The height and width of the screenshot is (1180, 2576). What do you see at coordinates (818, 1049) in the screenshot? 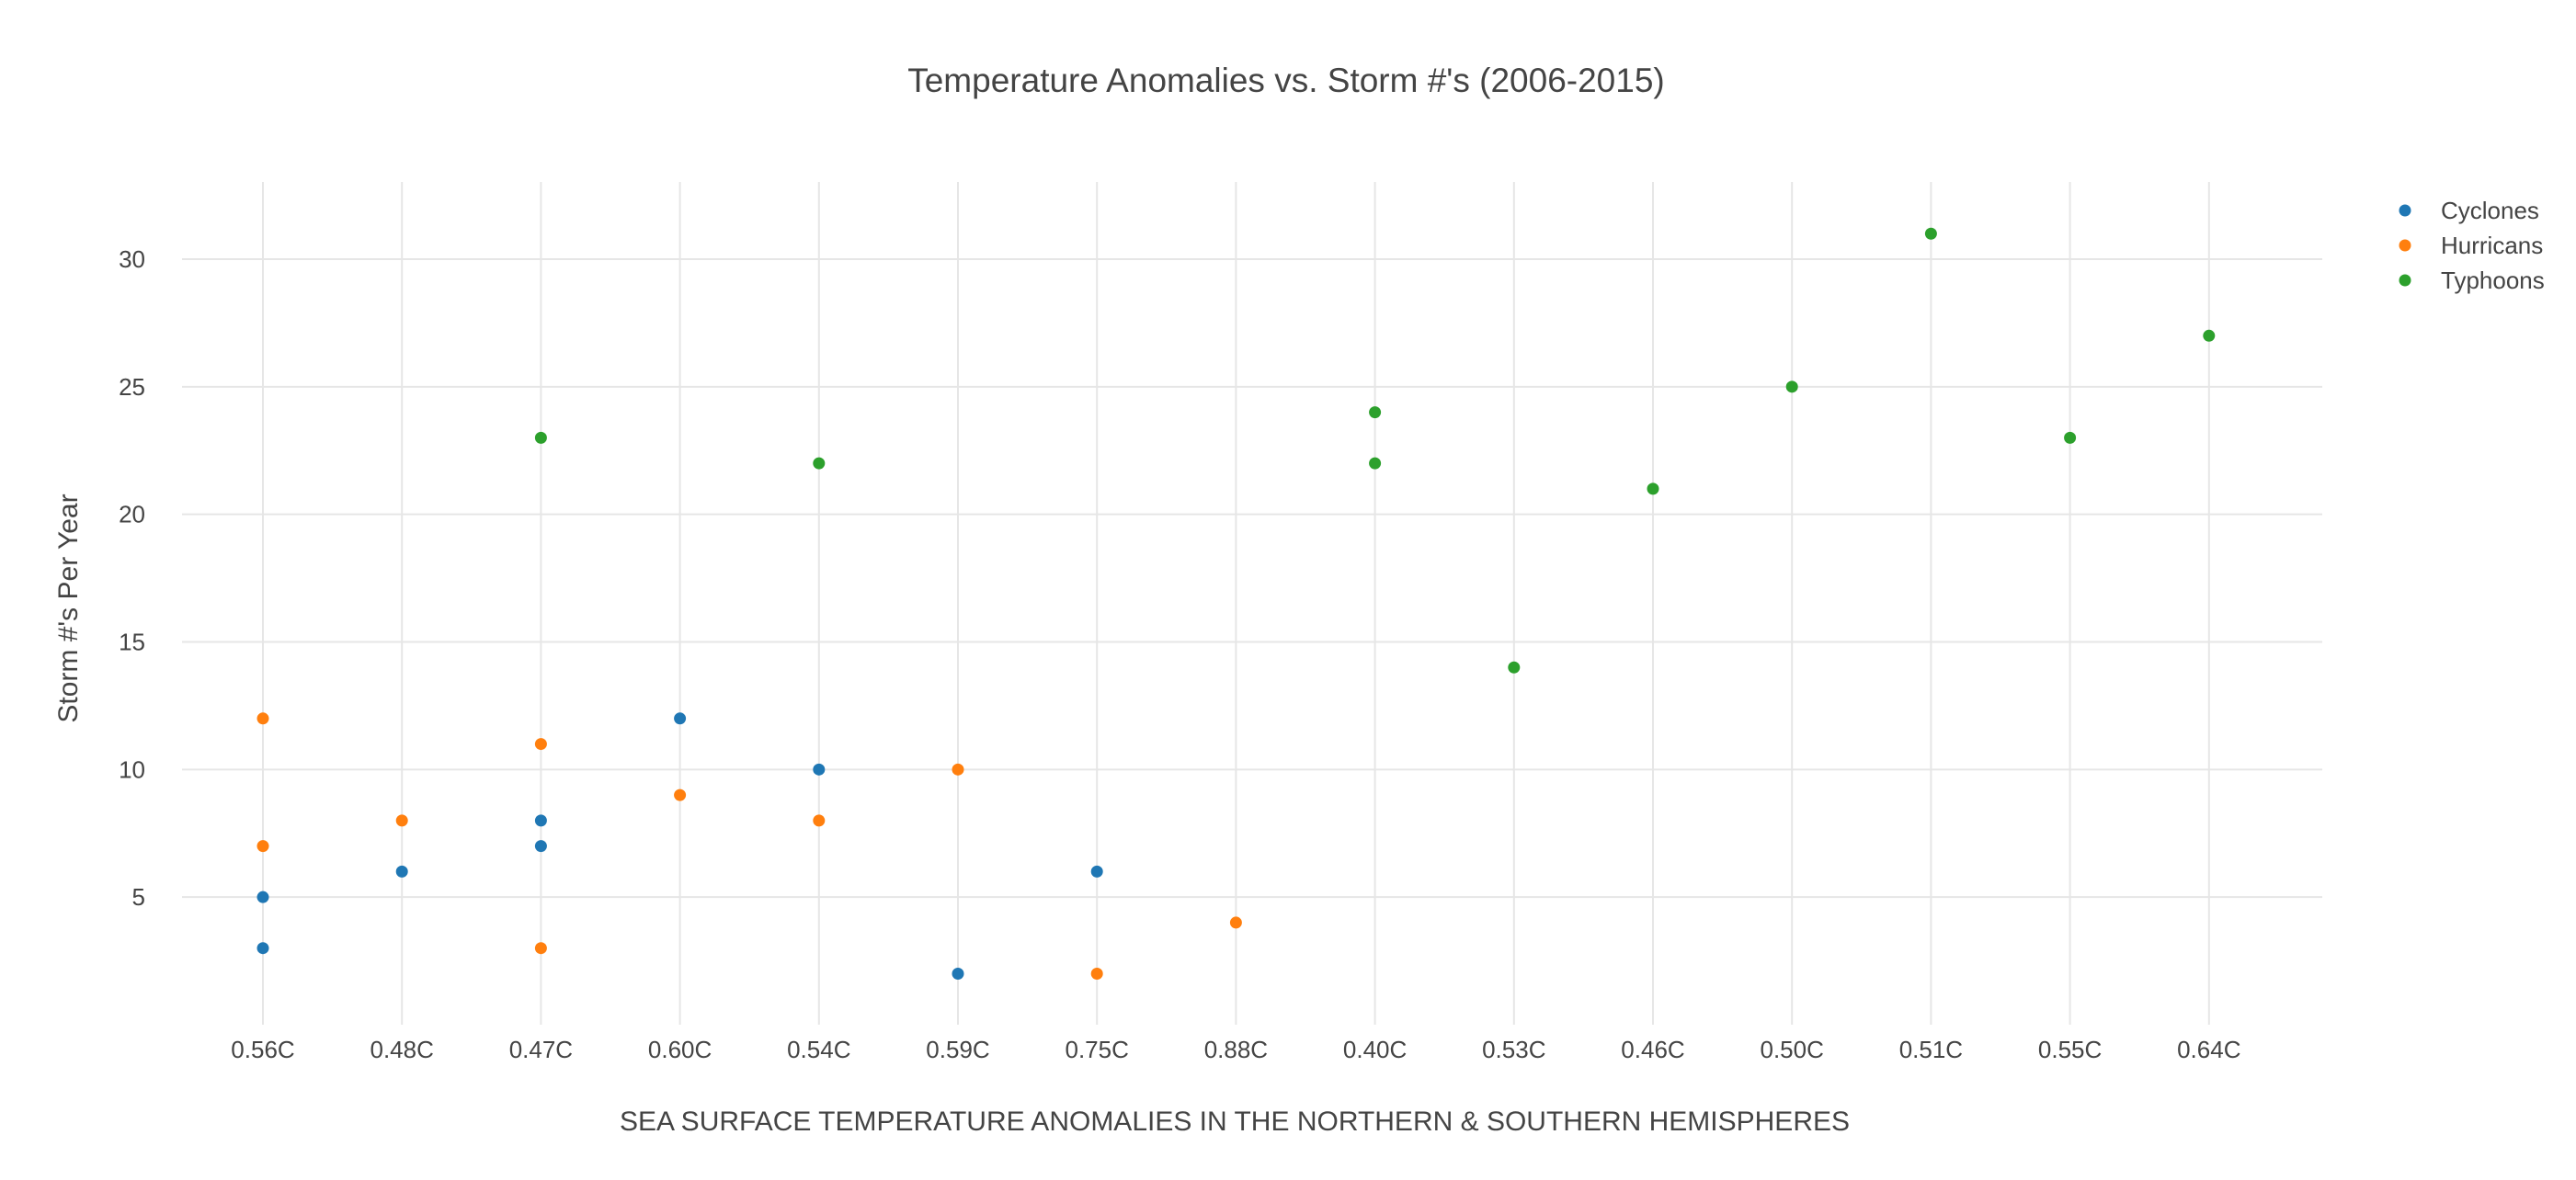
I see `x-tick-label: 0.54C` at bounding box center [818, 1049].